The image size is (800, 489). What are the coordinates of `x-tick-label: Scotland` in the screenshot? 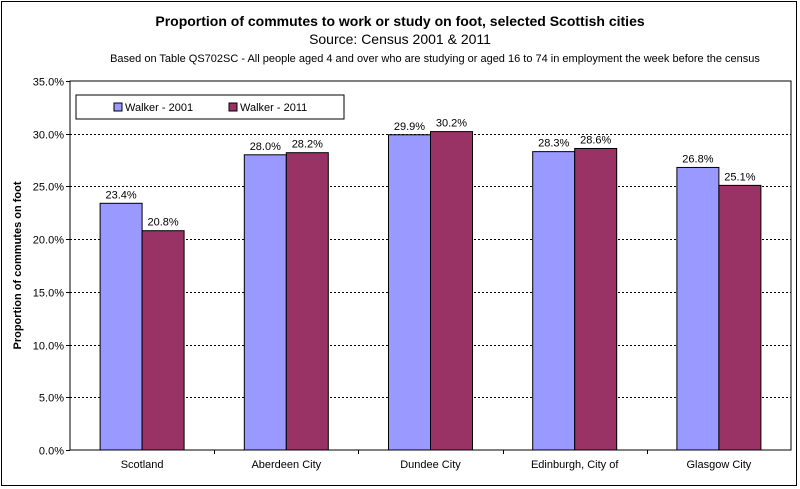 It's located at (142, 465).